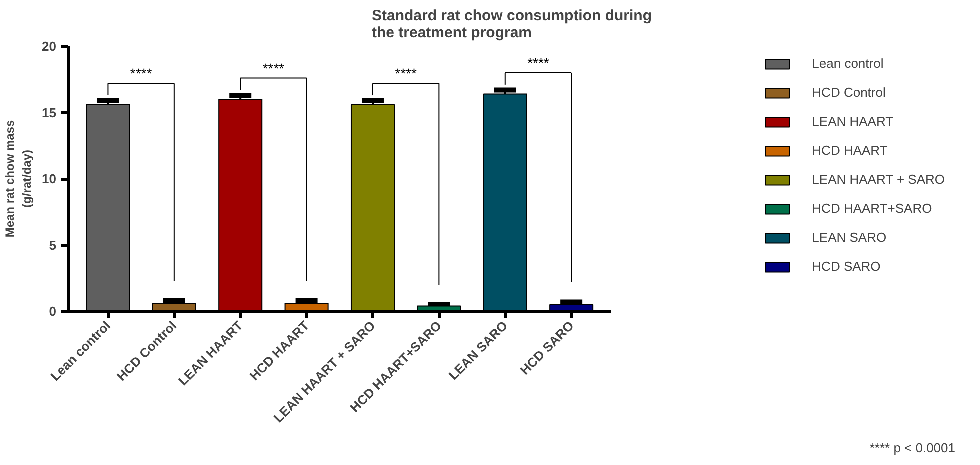 This screenshot has width=980, height=465. Describe the element at coordinates (49, 46) in the screenshot. I see `y-tick-label: 20` at that location.